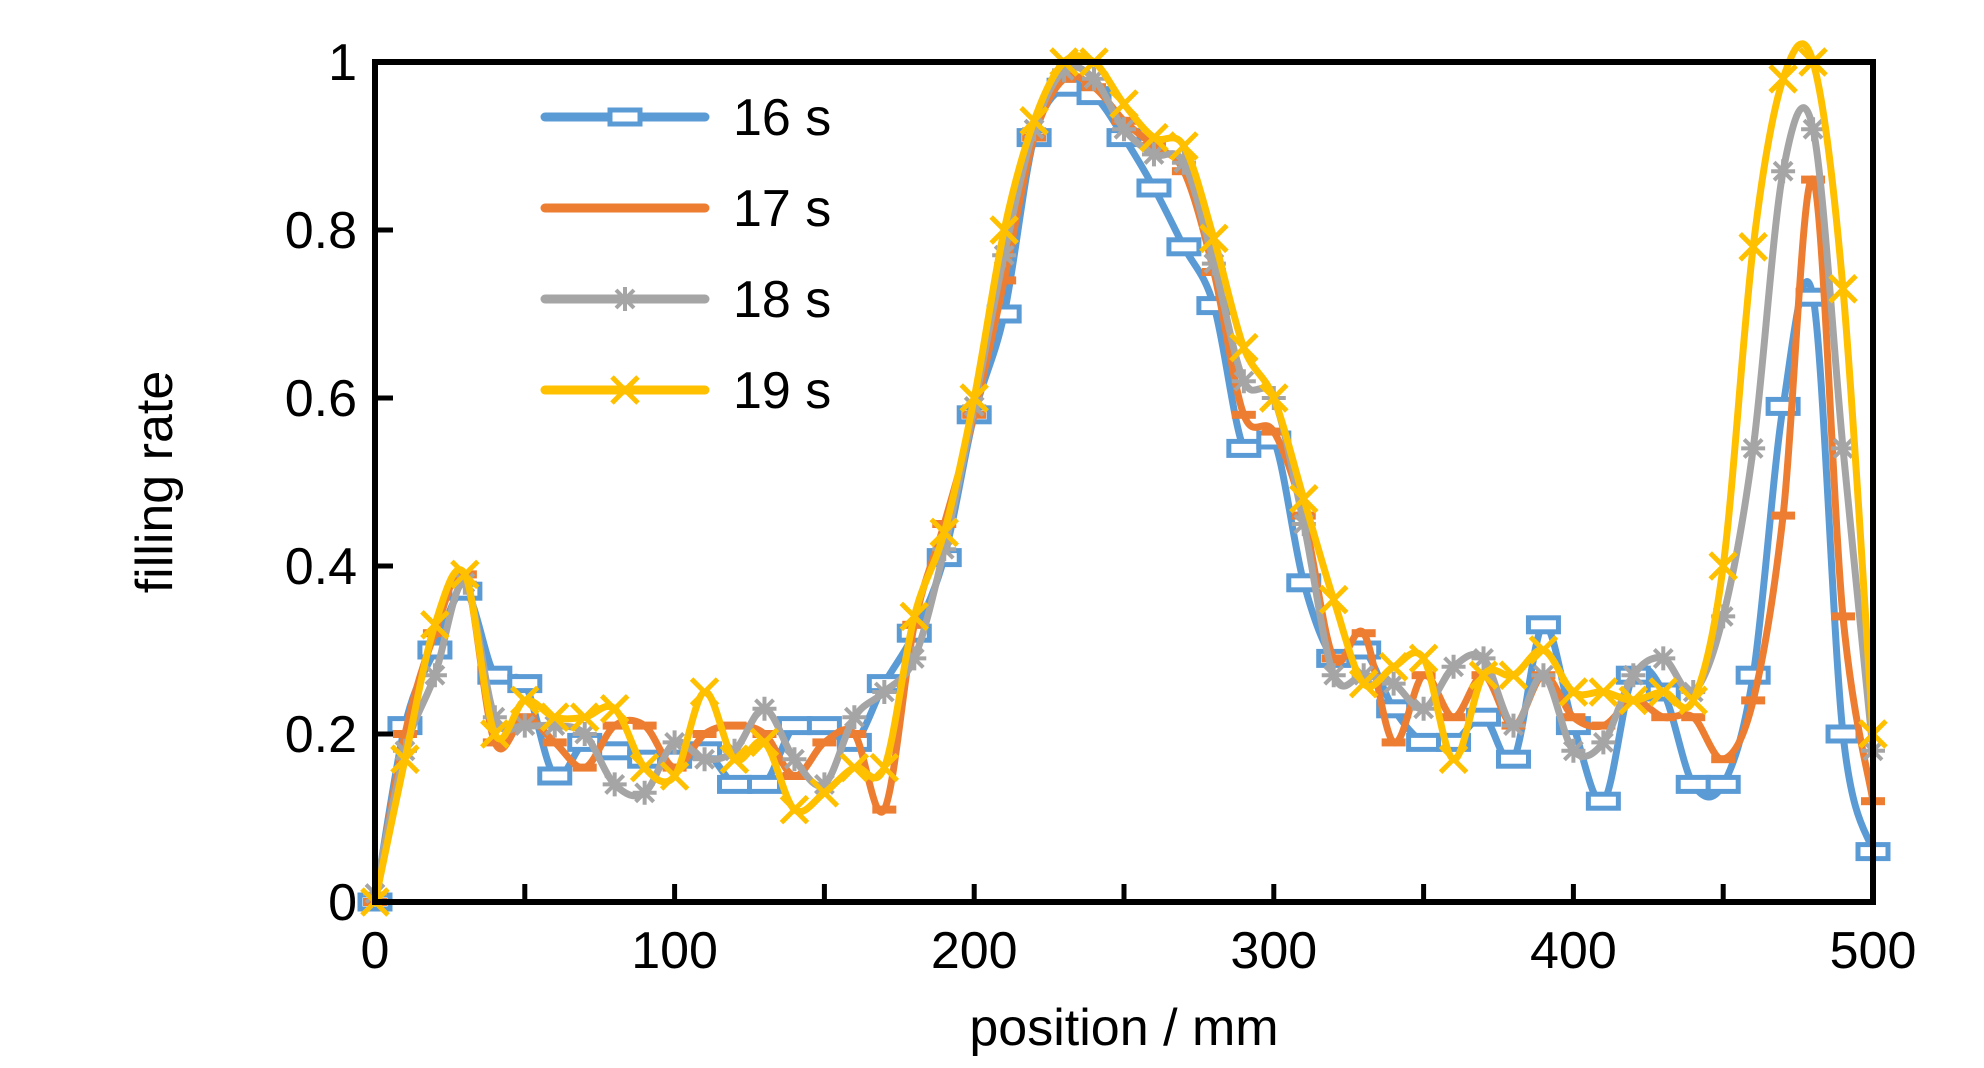 This screenshot has width=1984, height=1068. Describe the element at coordinates (685, 391) in the screenshot. I see `legend-item: 19 s` at that location.